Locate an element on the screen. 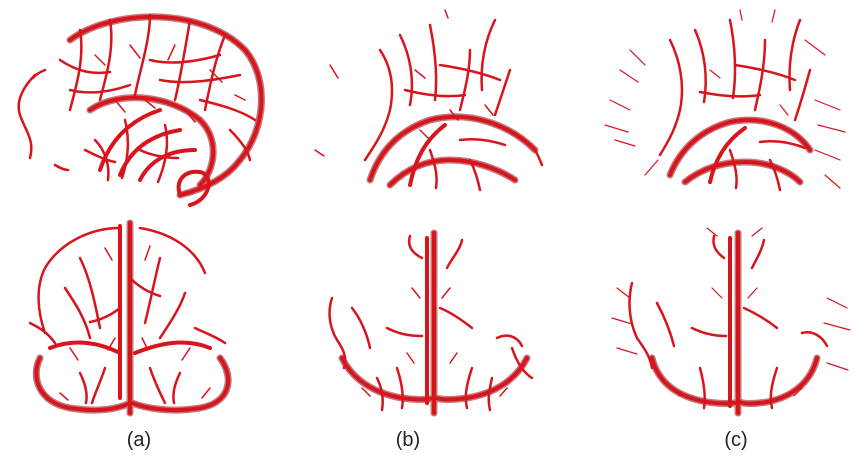 This screenshot has height=461, width=854. panel-a-top-vessel-render is located at coordinates (141, 110).